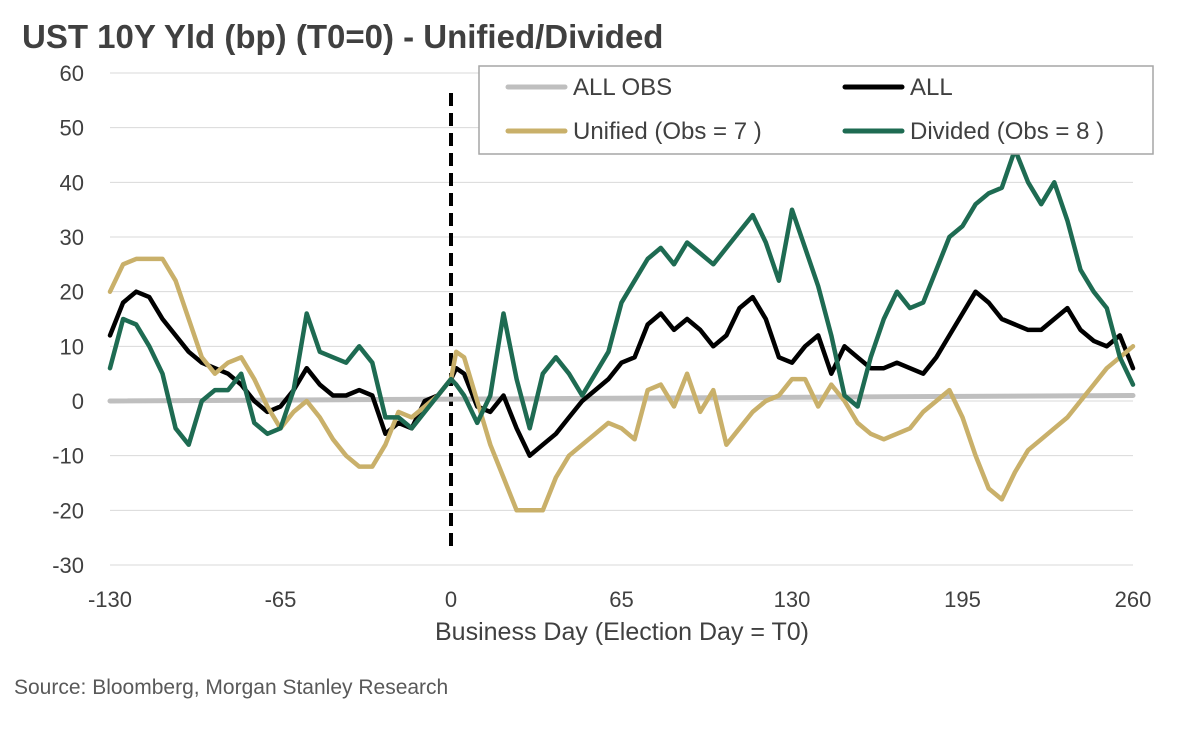 This screenshot has width=1200, height=731. Describe the element at coordinates (68, 319) in the screenshot. I see `y-axis-ticks: -30 -20 -10 0 10 20 30 40 50 60` at that location.